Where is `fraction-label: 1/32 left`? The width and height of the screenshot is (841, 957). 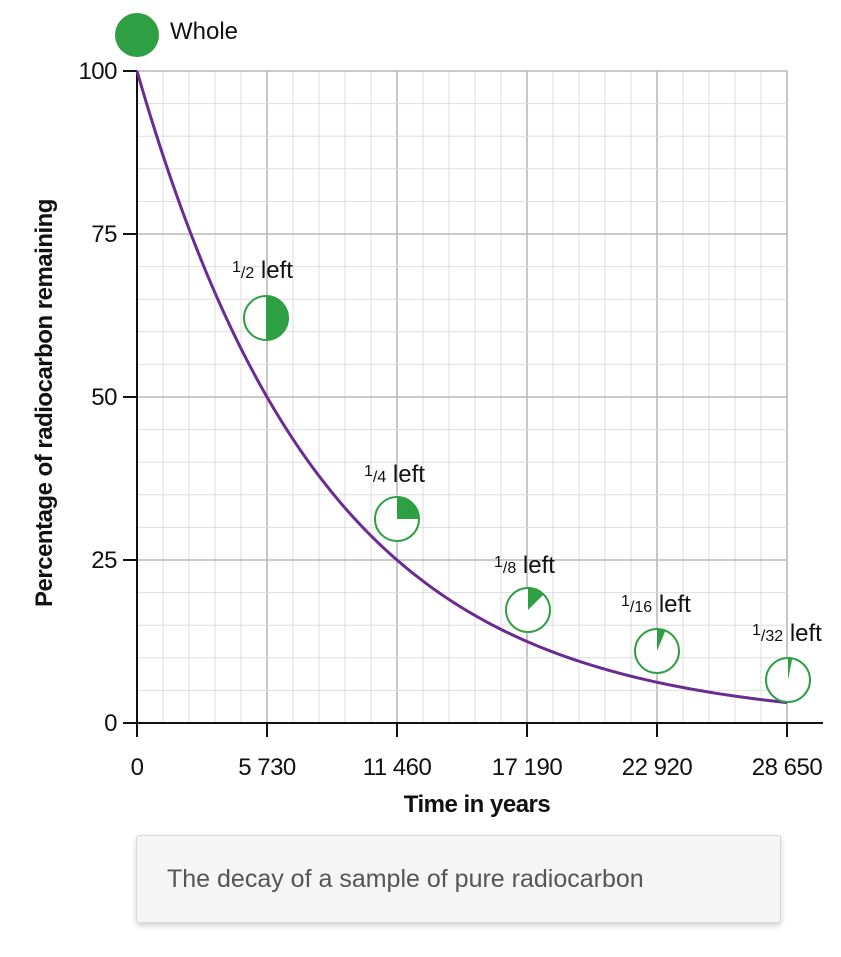 fraction-label: 1/32 left is located at coordinates (787, 633).